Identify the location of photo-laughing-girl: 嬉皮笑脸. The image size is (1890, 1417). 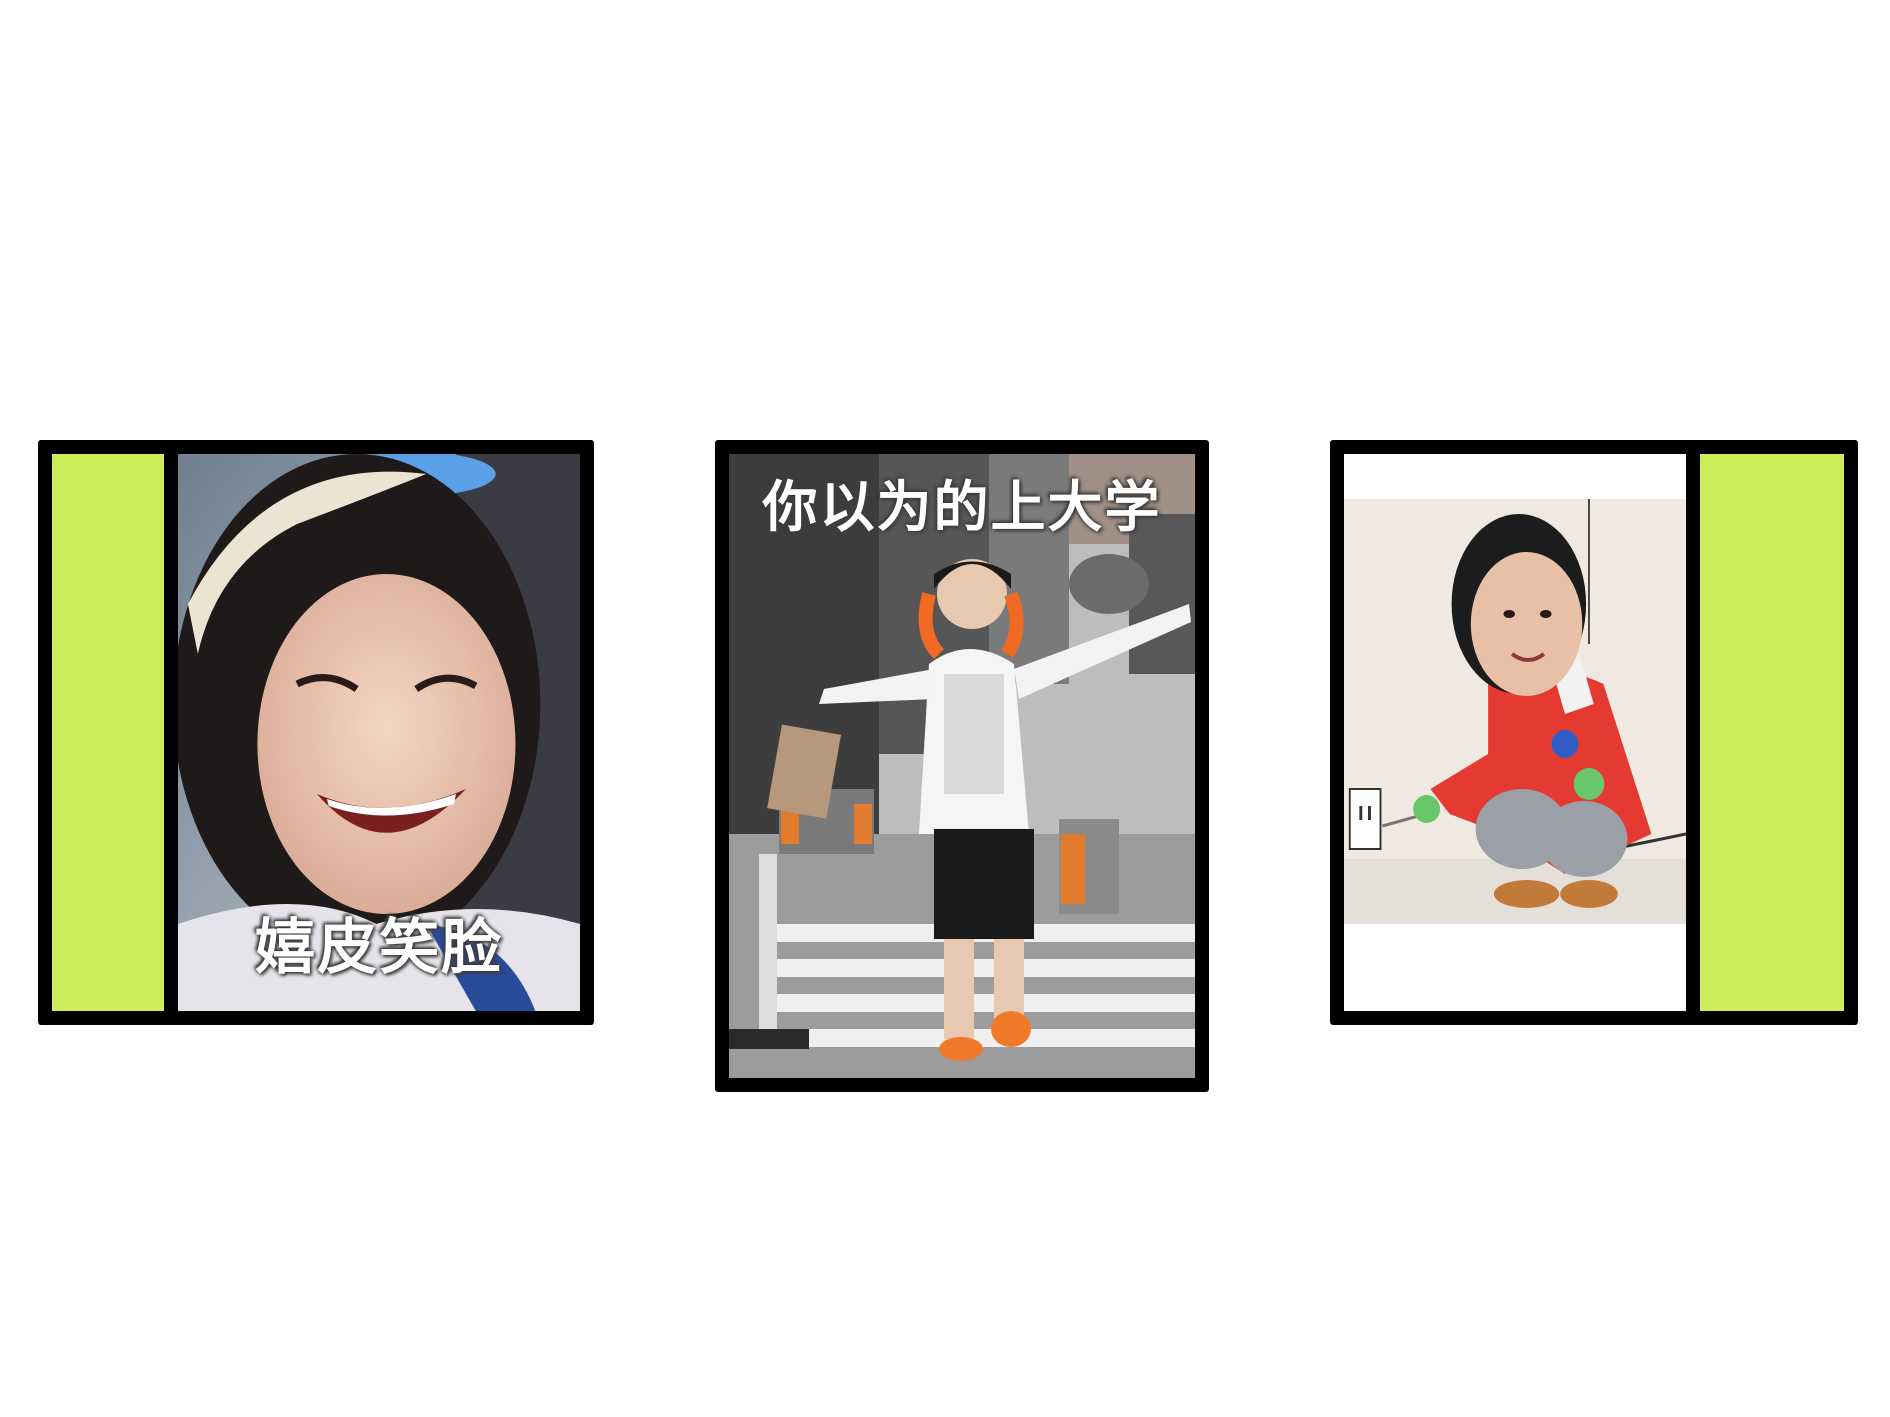
(379, 732).